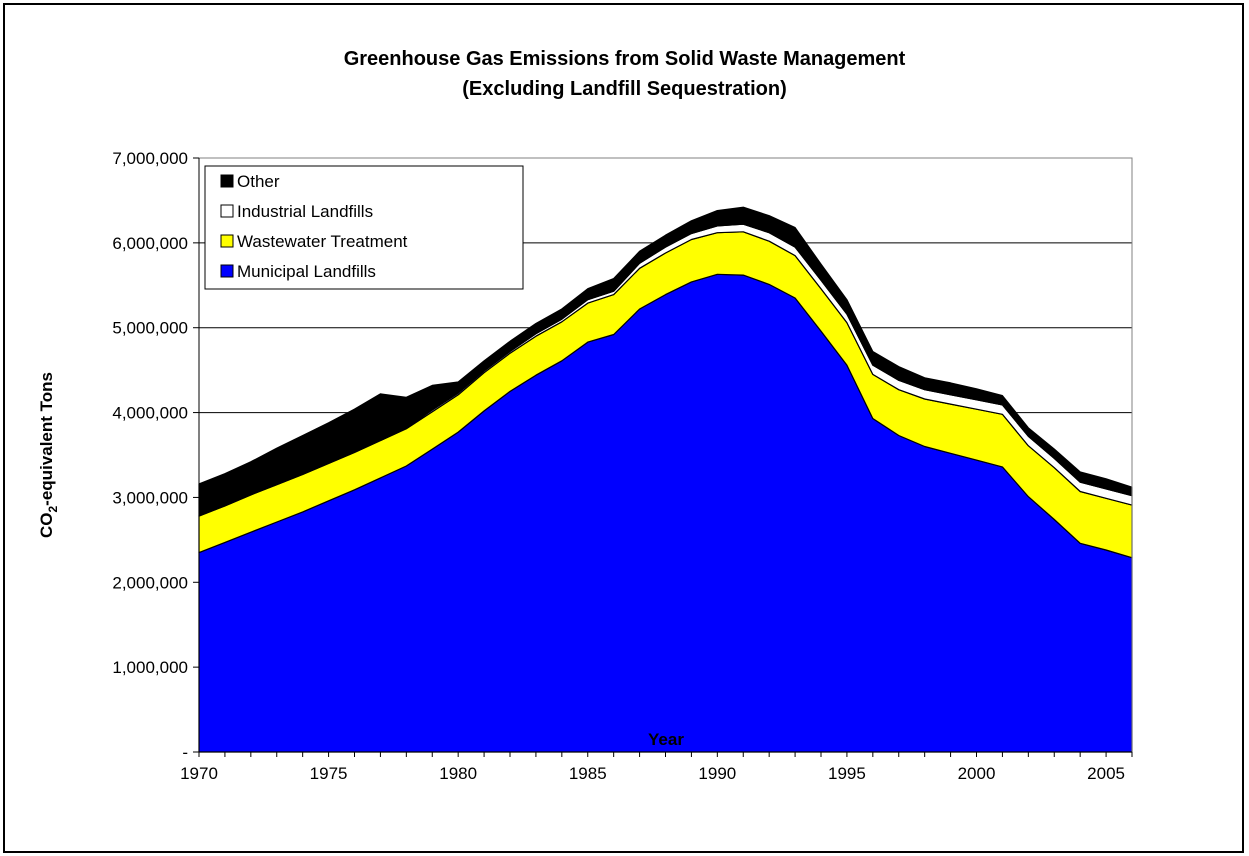 The width and height of the screenshot is (1249, 856). What do you see at coordinates (458, 773) in the screenshot?
I see `x-tick-label: 1980` at bounding box center [458, 773].